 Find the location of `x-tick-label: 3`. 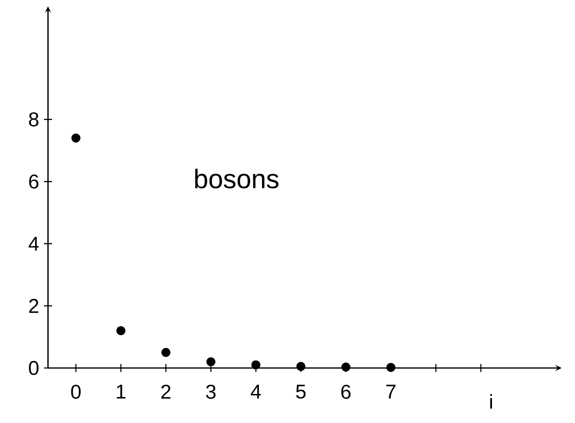

x-tick-label: 3 is located at coordinates (211, 391).